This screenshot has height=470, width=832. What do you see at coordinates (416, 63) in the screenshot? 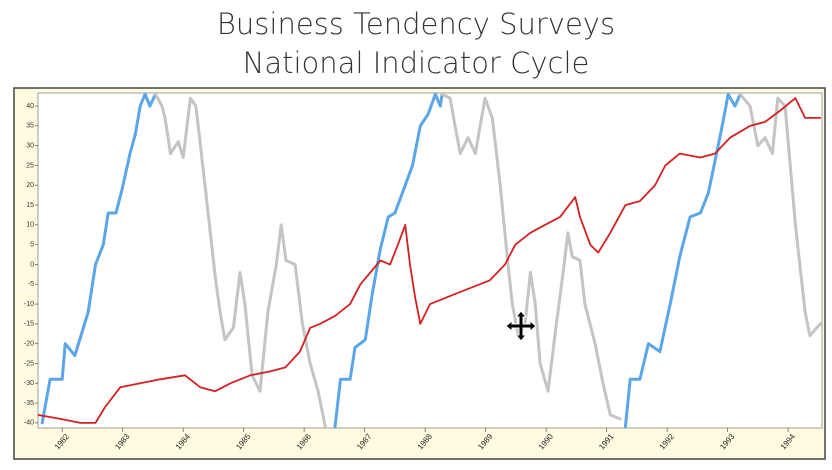
I see `title-line: National Indicator Cycle` at bounding box center [416, 63].